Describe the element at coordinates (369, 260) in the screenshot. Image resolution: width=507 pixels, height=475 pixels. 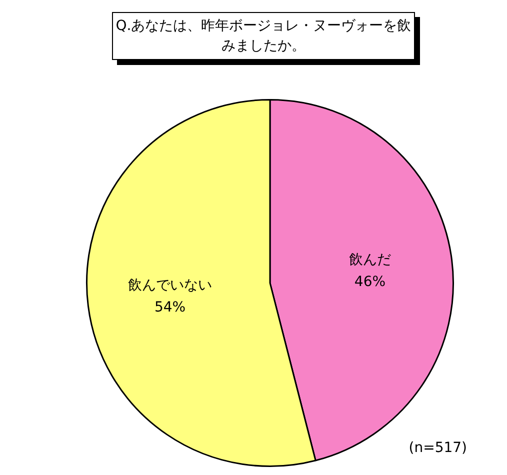
I see `slice-label: 飲んだ` at that location.